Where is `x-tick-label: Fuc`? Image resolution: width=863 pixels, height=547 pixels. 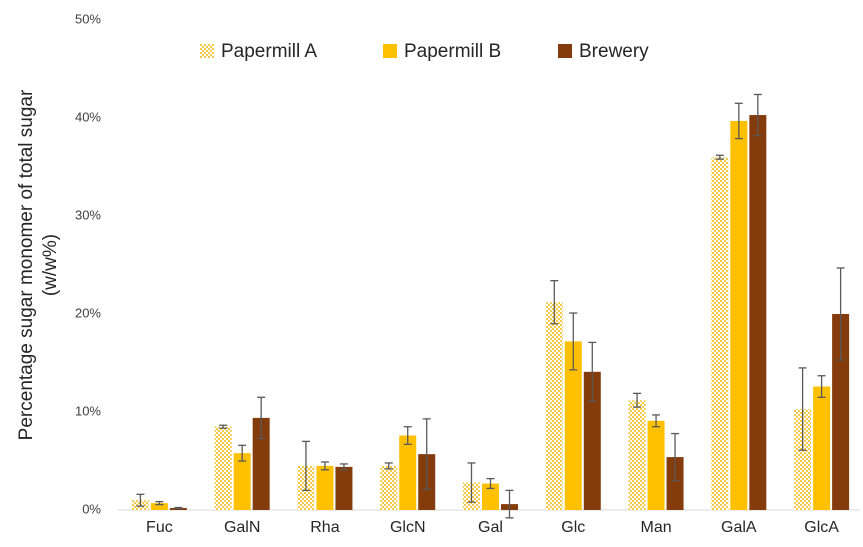 x-tick-label: Fuc is located at coordinates (159, 527).